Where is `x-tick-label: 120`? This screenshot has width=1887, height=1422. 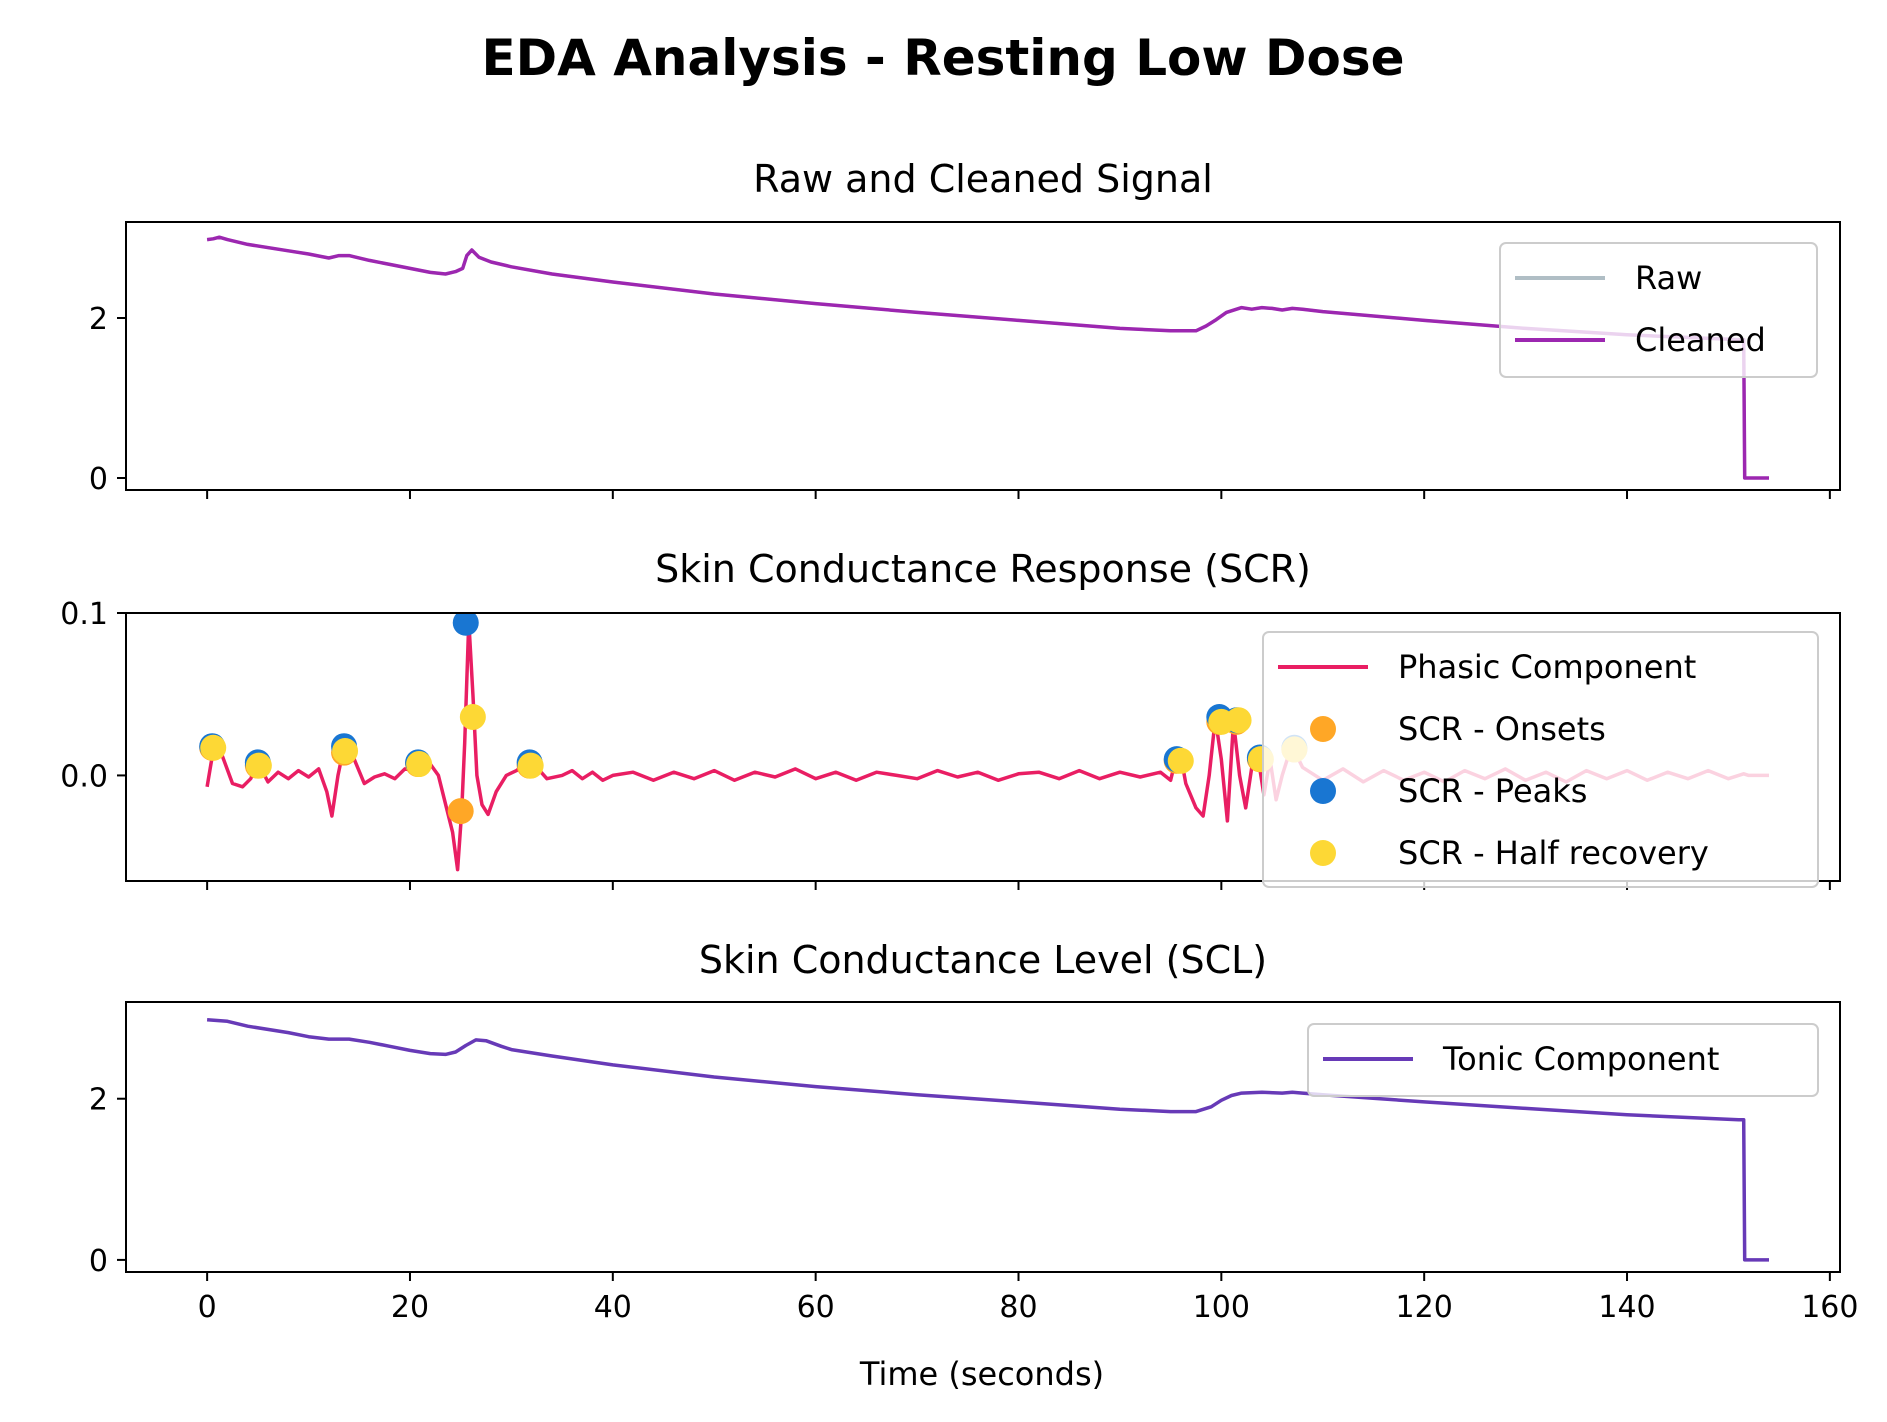
x-tick-label: 120 is located at coordinates (1424, 1307).